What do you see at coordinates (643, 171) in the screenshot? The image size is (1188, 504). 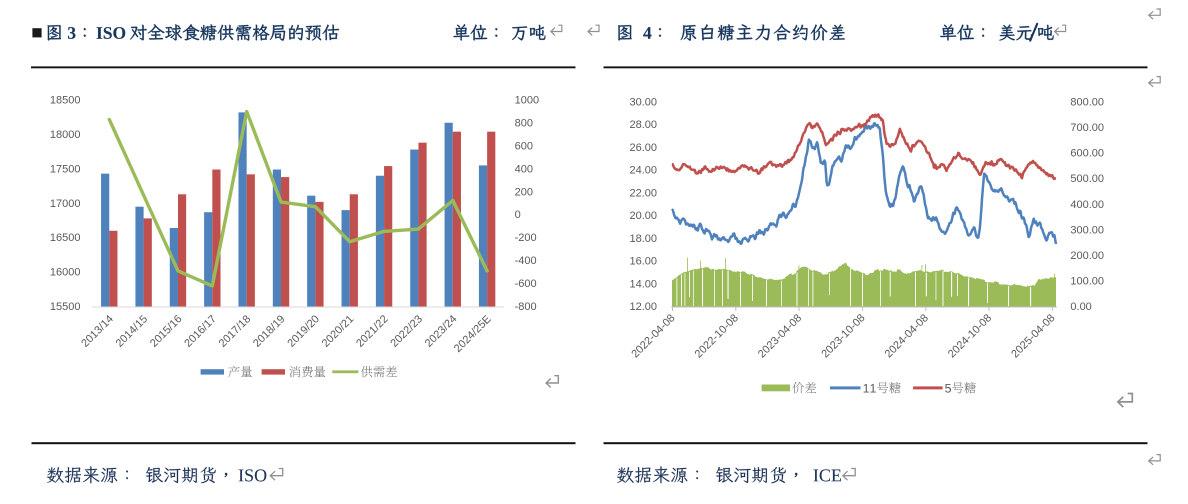 I see `svg-text: 24.00` at bounding box center [643, 171].